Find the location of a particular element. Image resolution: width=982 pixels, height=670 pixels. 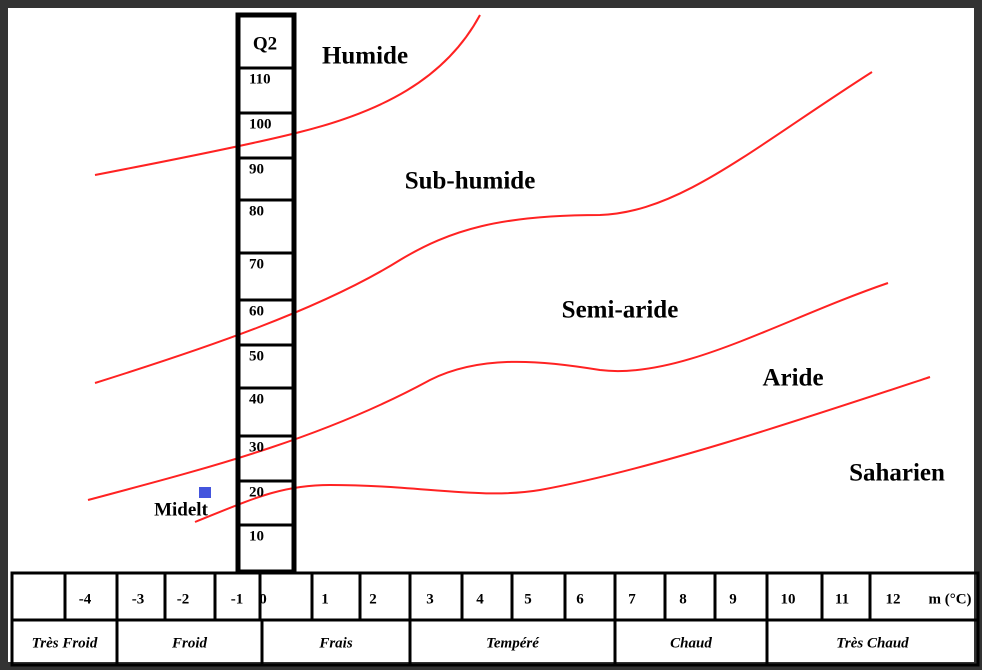

q2-title: Q2 is located at coordinates (265, 43).